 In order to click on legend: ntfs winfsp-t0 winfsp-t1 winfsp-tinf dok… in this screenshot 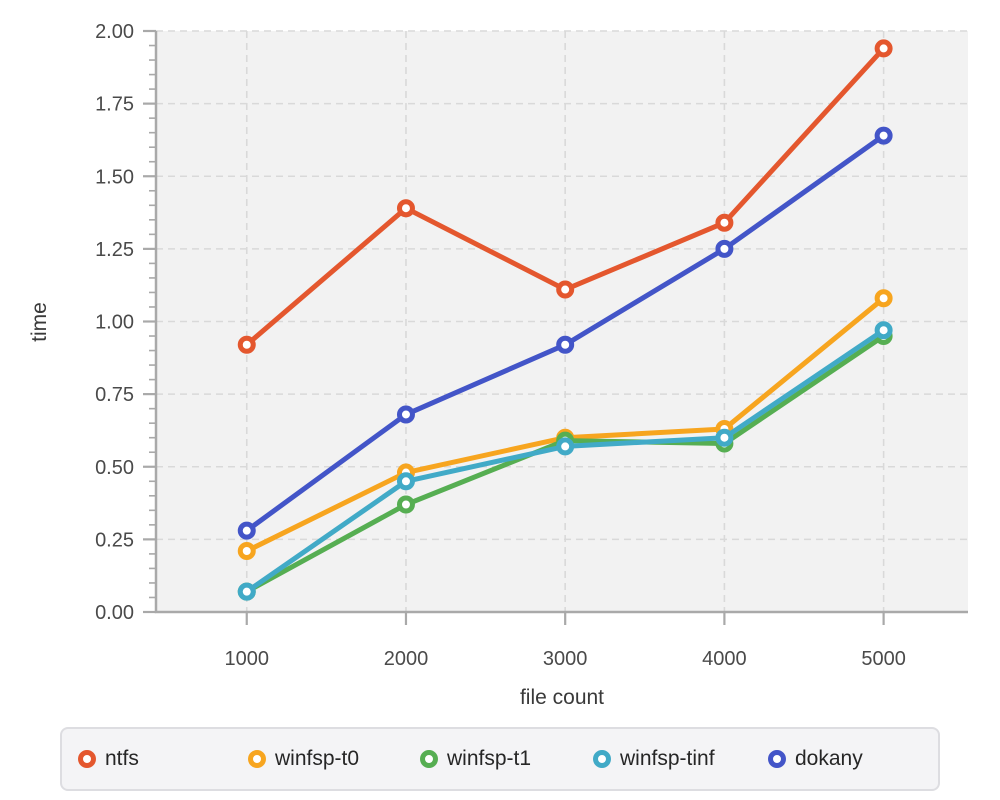, I will do `click(500, 759)`.